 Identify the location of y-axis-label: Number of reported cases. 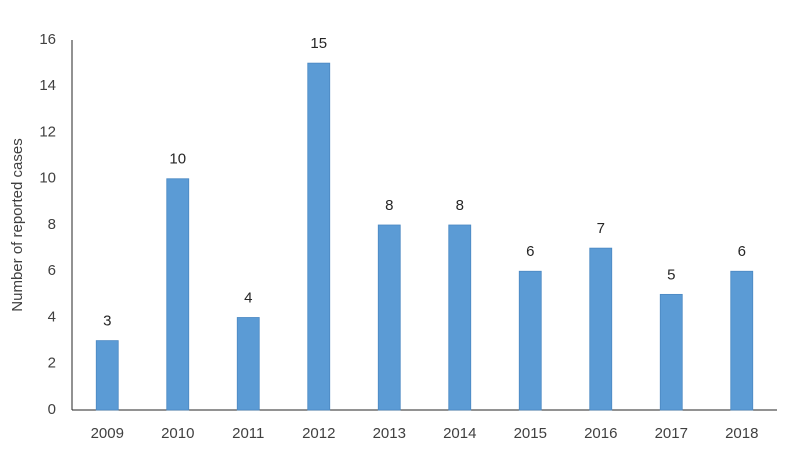
(17, 224).